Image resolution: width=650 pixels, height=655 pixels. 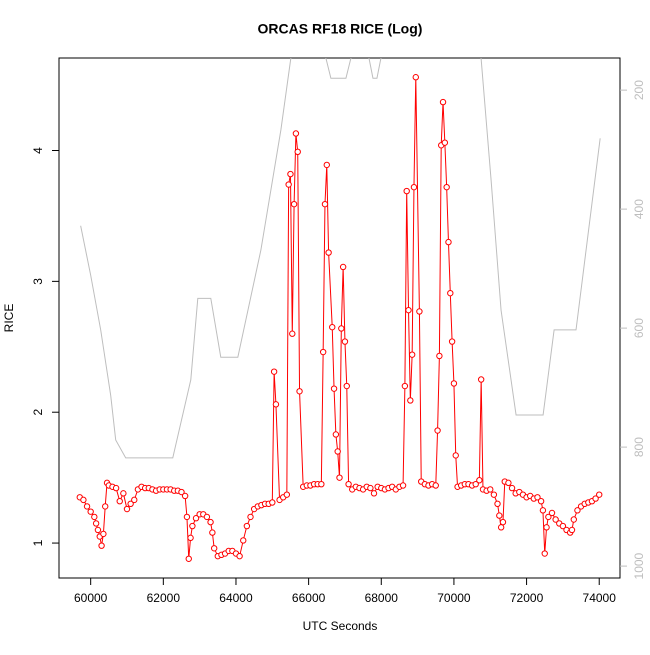 I want to click on y2-tick-label: 1000, so click(x=639, y=565).